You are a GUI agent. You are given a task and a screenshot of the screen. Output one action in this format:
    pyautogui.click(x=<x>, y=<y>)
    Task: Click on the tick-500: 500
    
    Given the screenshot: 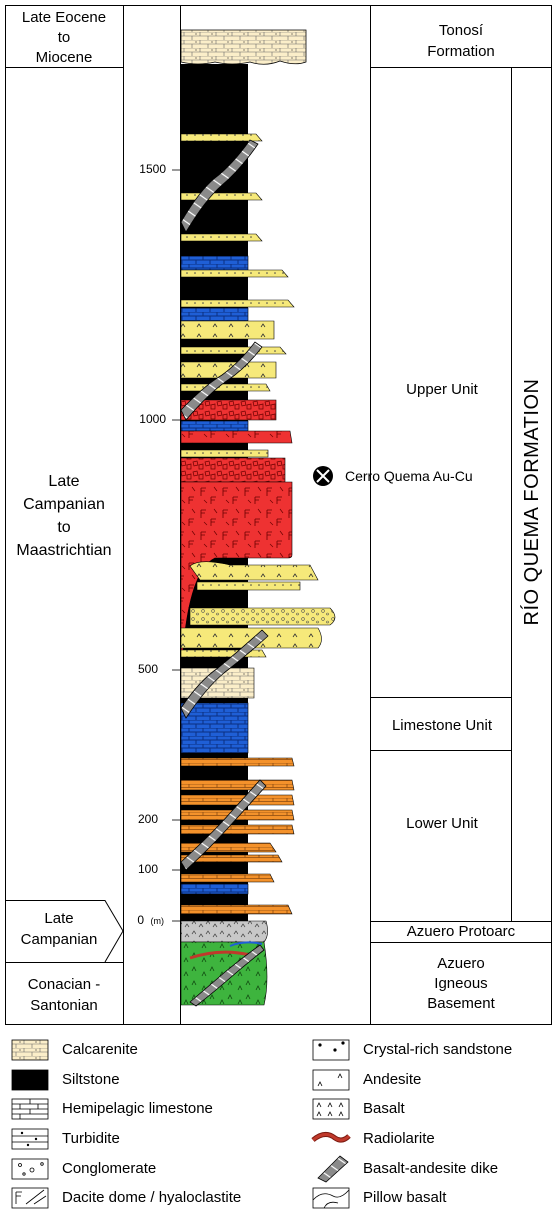 What is the action you would take?
    pyautogui.click(x=147, y=669)
    